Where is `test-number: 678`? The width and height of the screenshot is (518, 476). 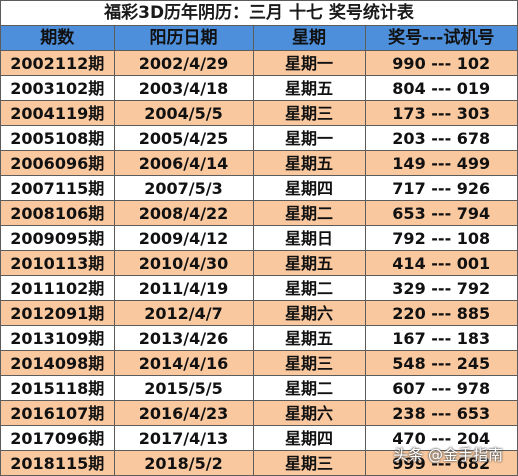 test-number: 678 is located at coordinates (473, 138).